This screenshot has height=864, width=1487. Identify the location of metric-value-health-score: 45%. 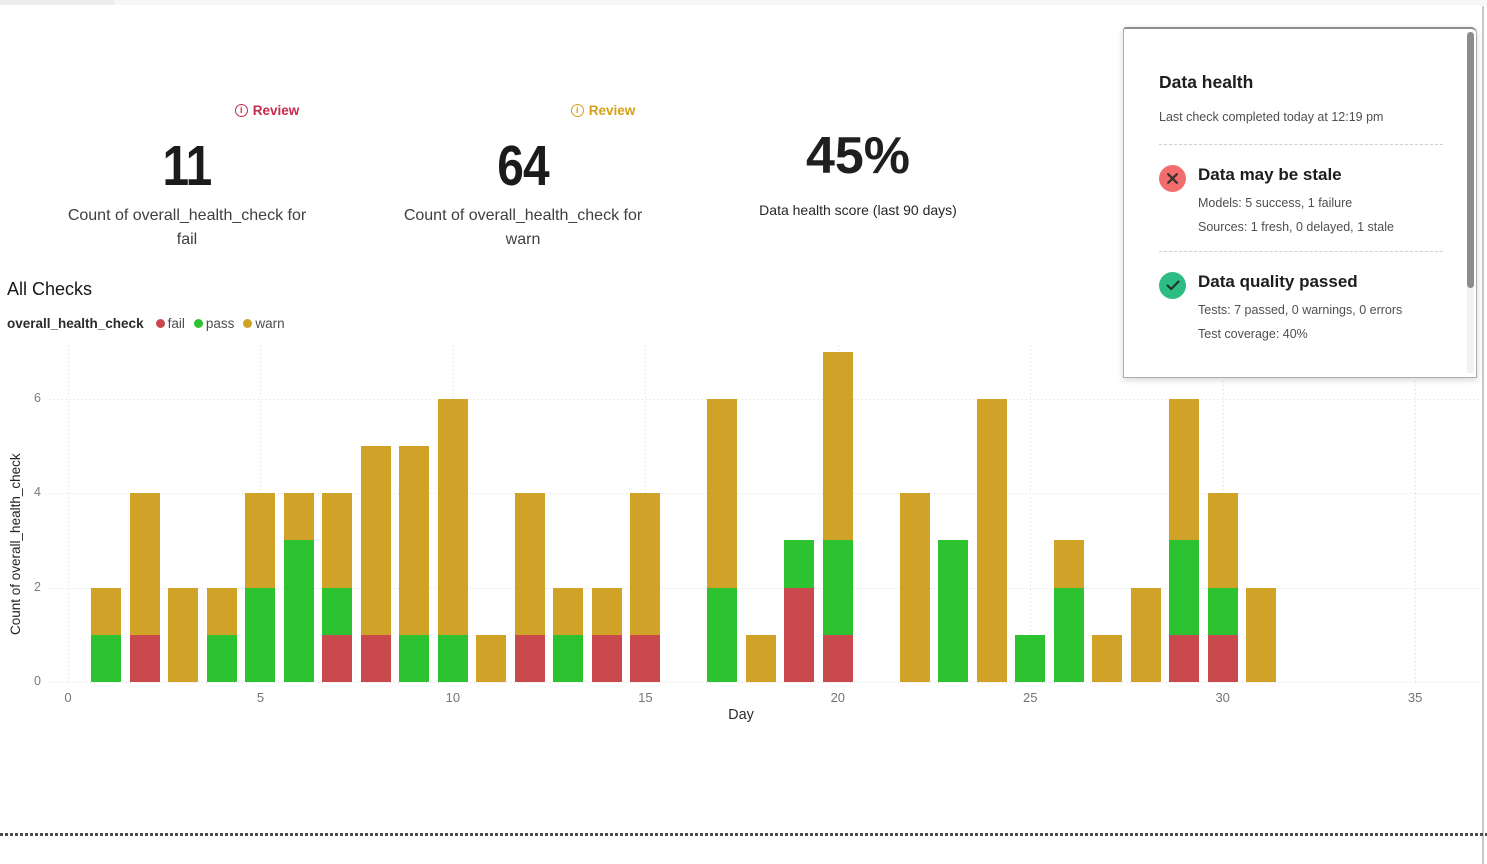
(858, 156).